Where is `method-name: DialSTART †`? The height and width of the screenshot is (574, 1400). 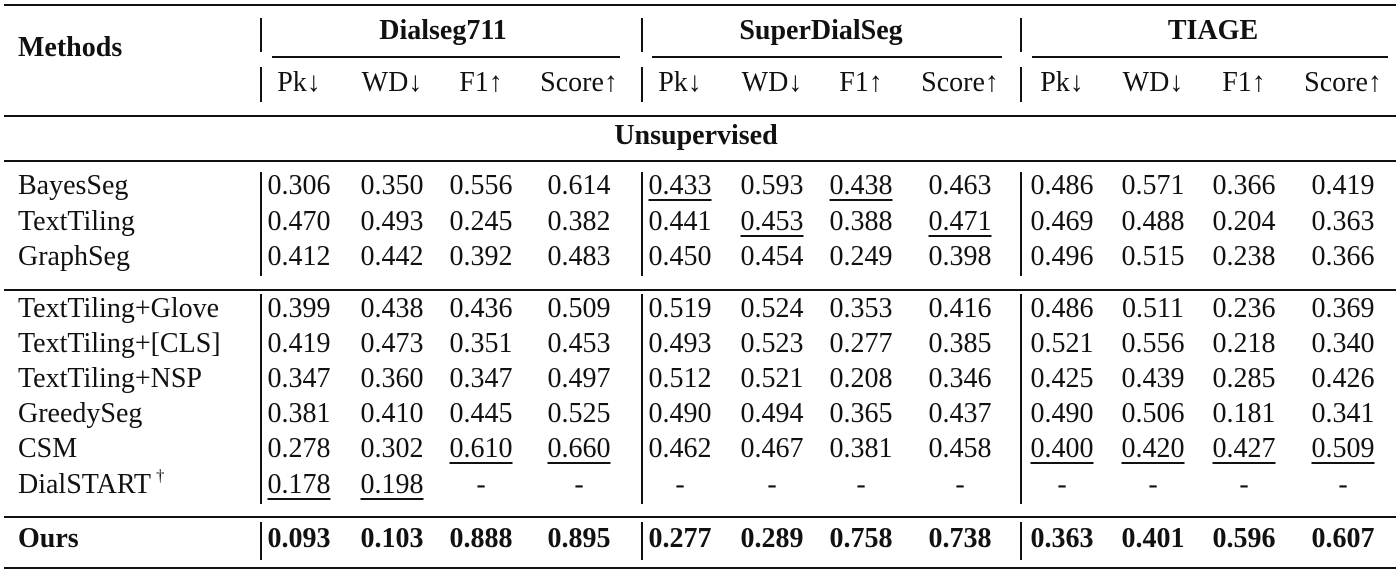
method-name: DialSTART † is located at coordinates (91, 483).